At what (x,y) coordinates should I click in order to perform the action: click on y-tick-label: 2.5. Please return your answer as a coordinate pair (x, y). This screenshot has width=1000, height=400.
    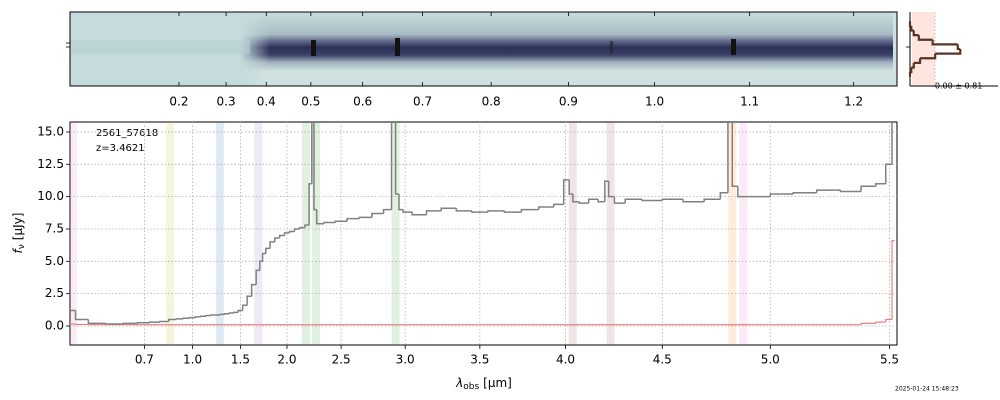
    Looking at the image, I should click on (54, 293).